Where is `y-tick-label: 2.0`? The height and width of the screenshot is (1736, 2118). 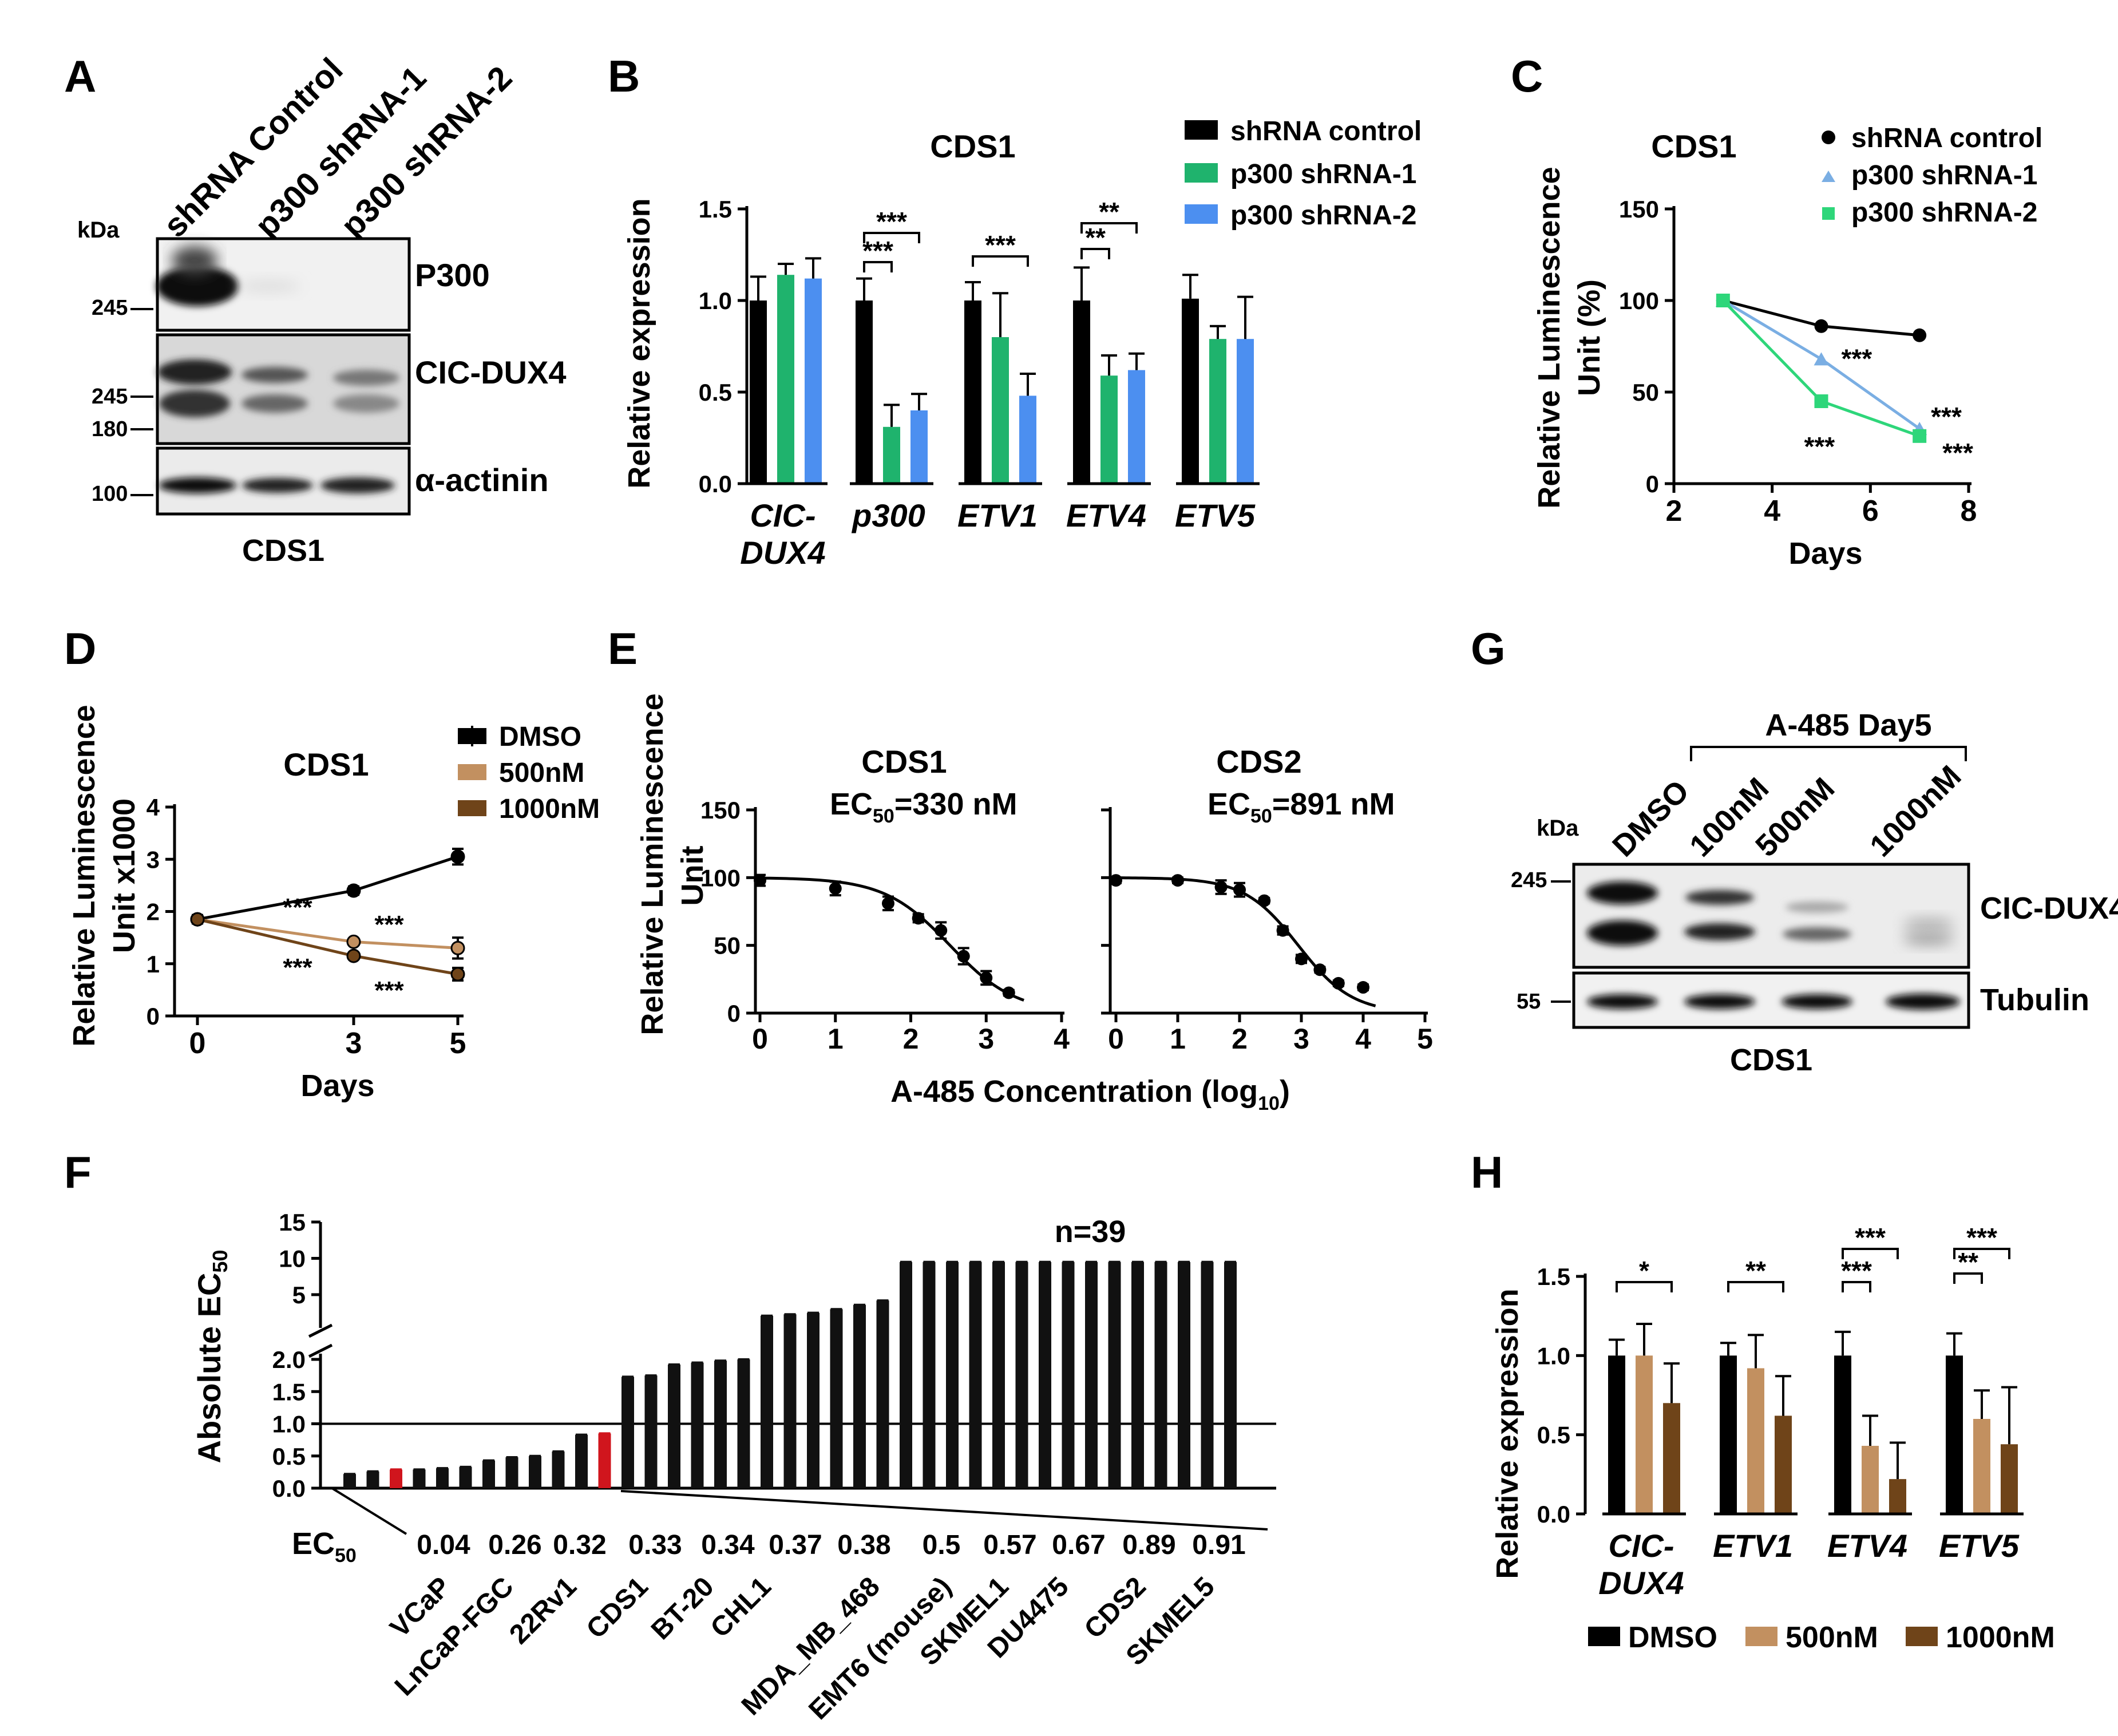
y-tick-label: 2.0 is located at coordinates (289, 1359).